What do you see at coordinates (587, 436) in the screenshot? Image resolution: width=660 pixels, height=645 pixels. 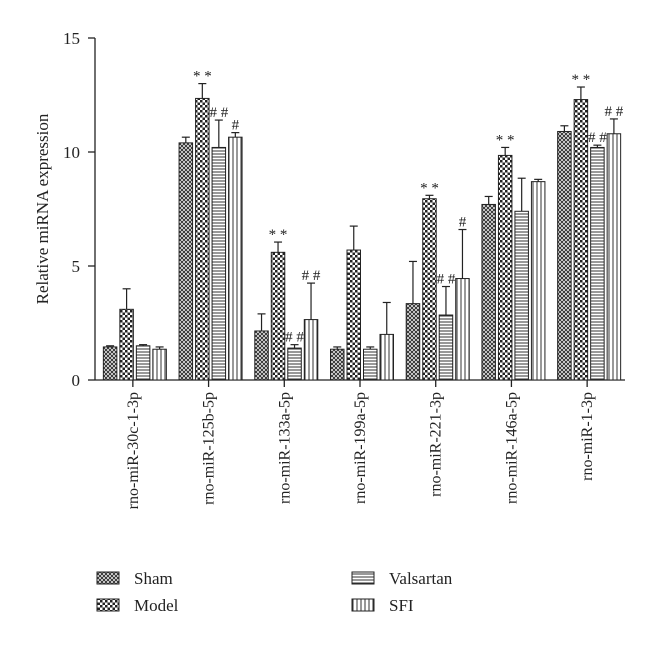 I see `x-tick-label: rno-miR-1-3p` at bounding box center [587, 436].